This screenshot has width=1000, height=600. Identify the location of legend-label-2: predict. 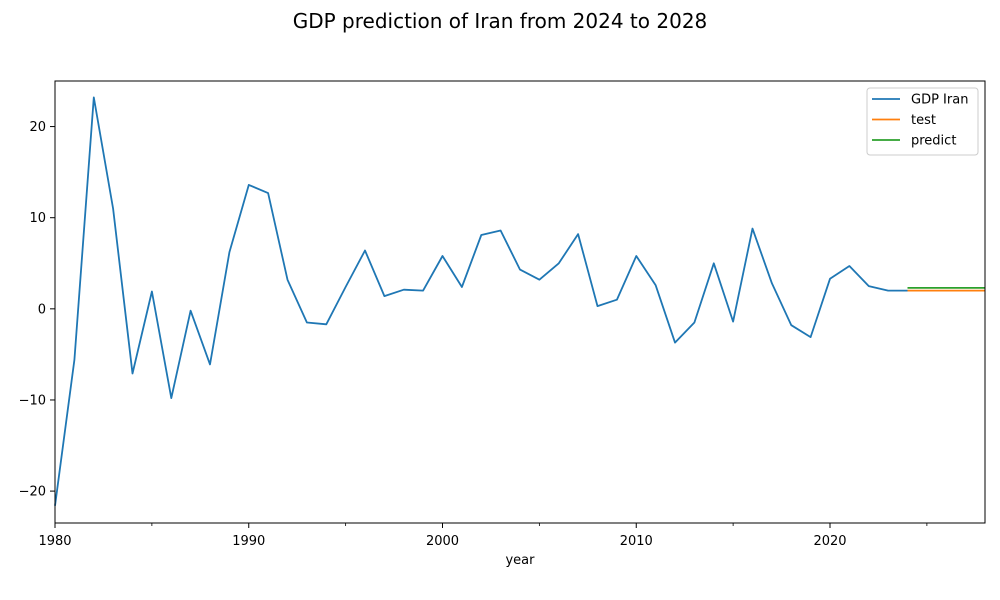
(933, 141).